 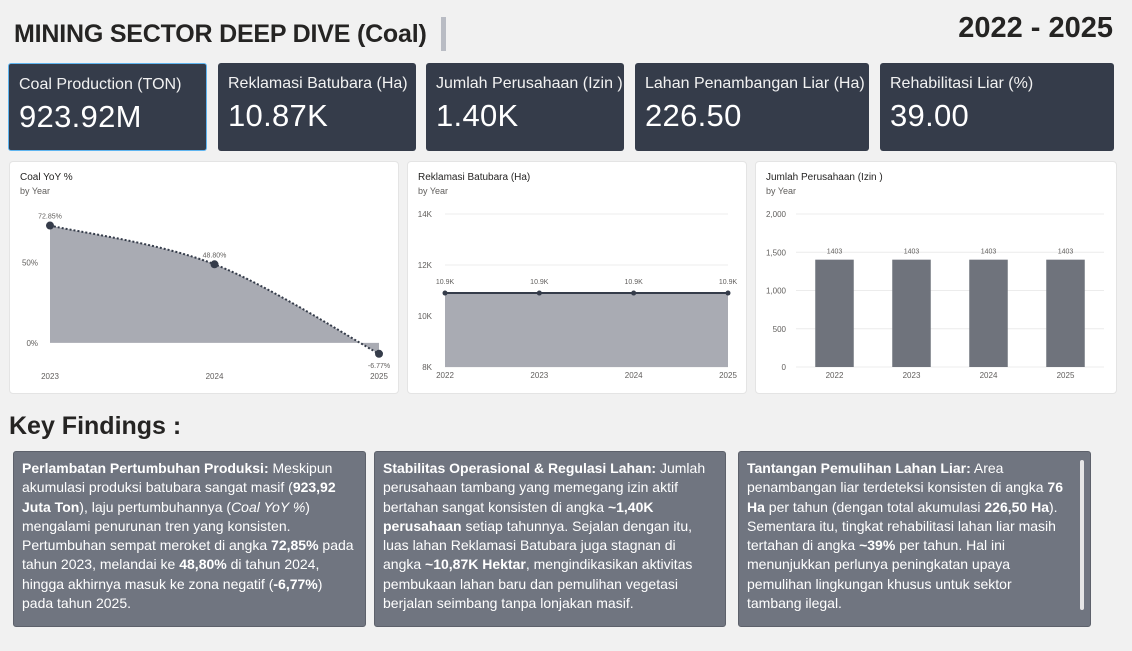 What do you see at coordinates (268, 506) in the screenshot?
I see `finding-text: Coal YoY %` at bounding box center [268, 506].